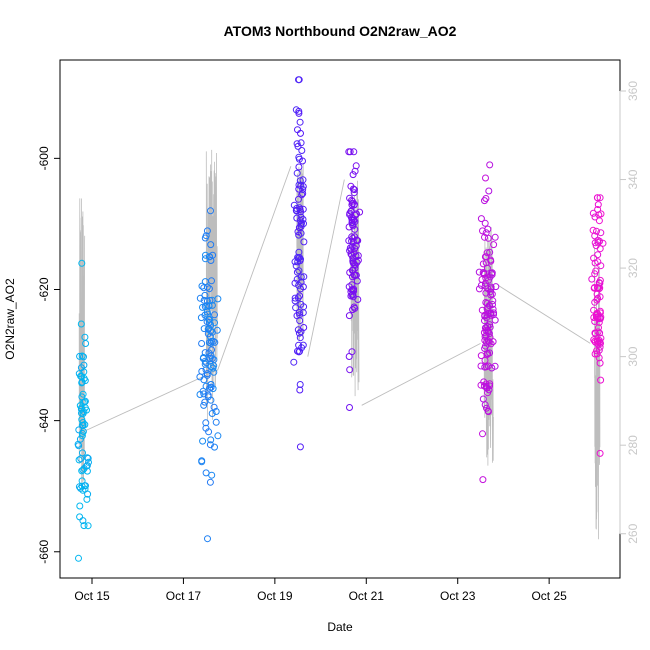 This screenshot has height=650, width=650. Describe the element at coordinates (633, 356) in the screenshot. I see `secondary-tick-label: 300` at that location.